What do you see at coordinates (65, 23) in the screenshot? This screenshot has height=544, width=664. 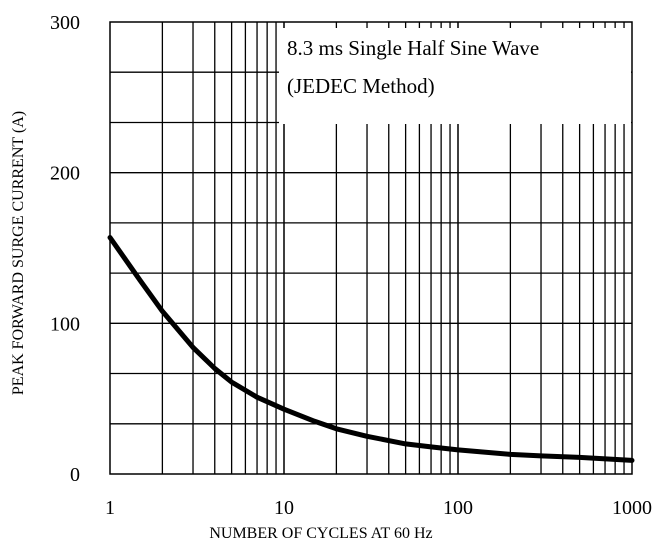 I see `y-tick-label: 300` at bounding box center [65, 23].